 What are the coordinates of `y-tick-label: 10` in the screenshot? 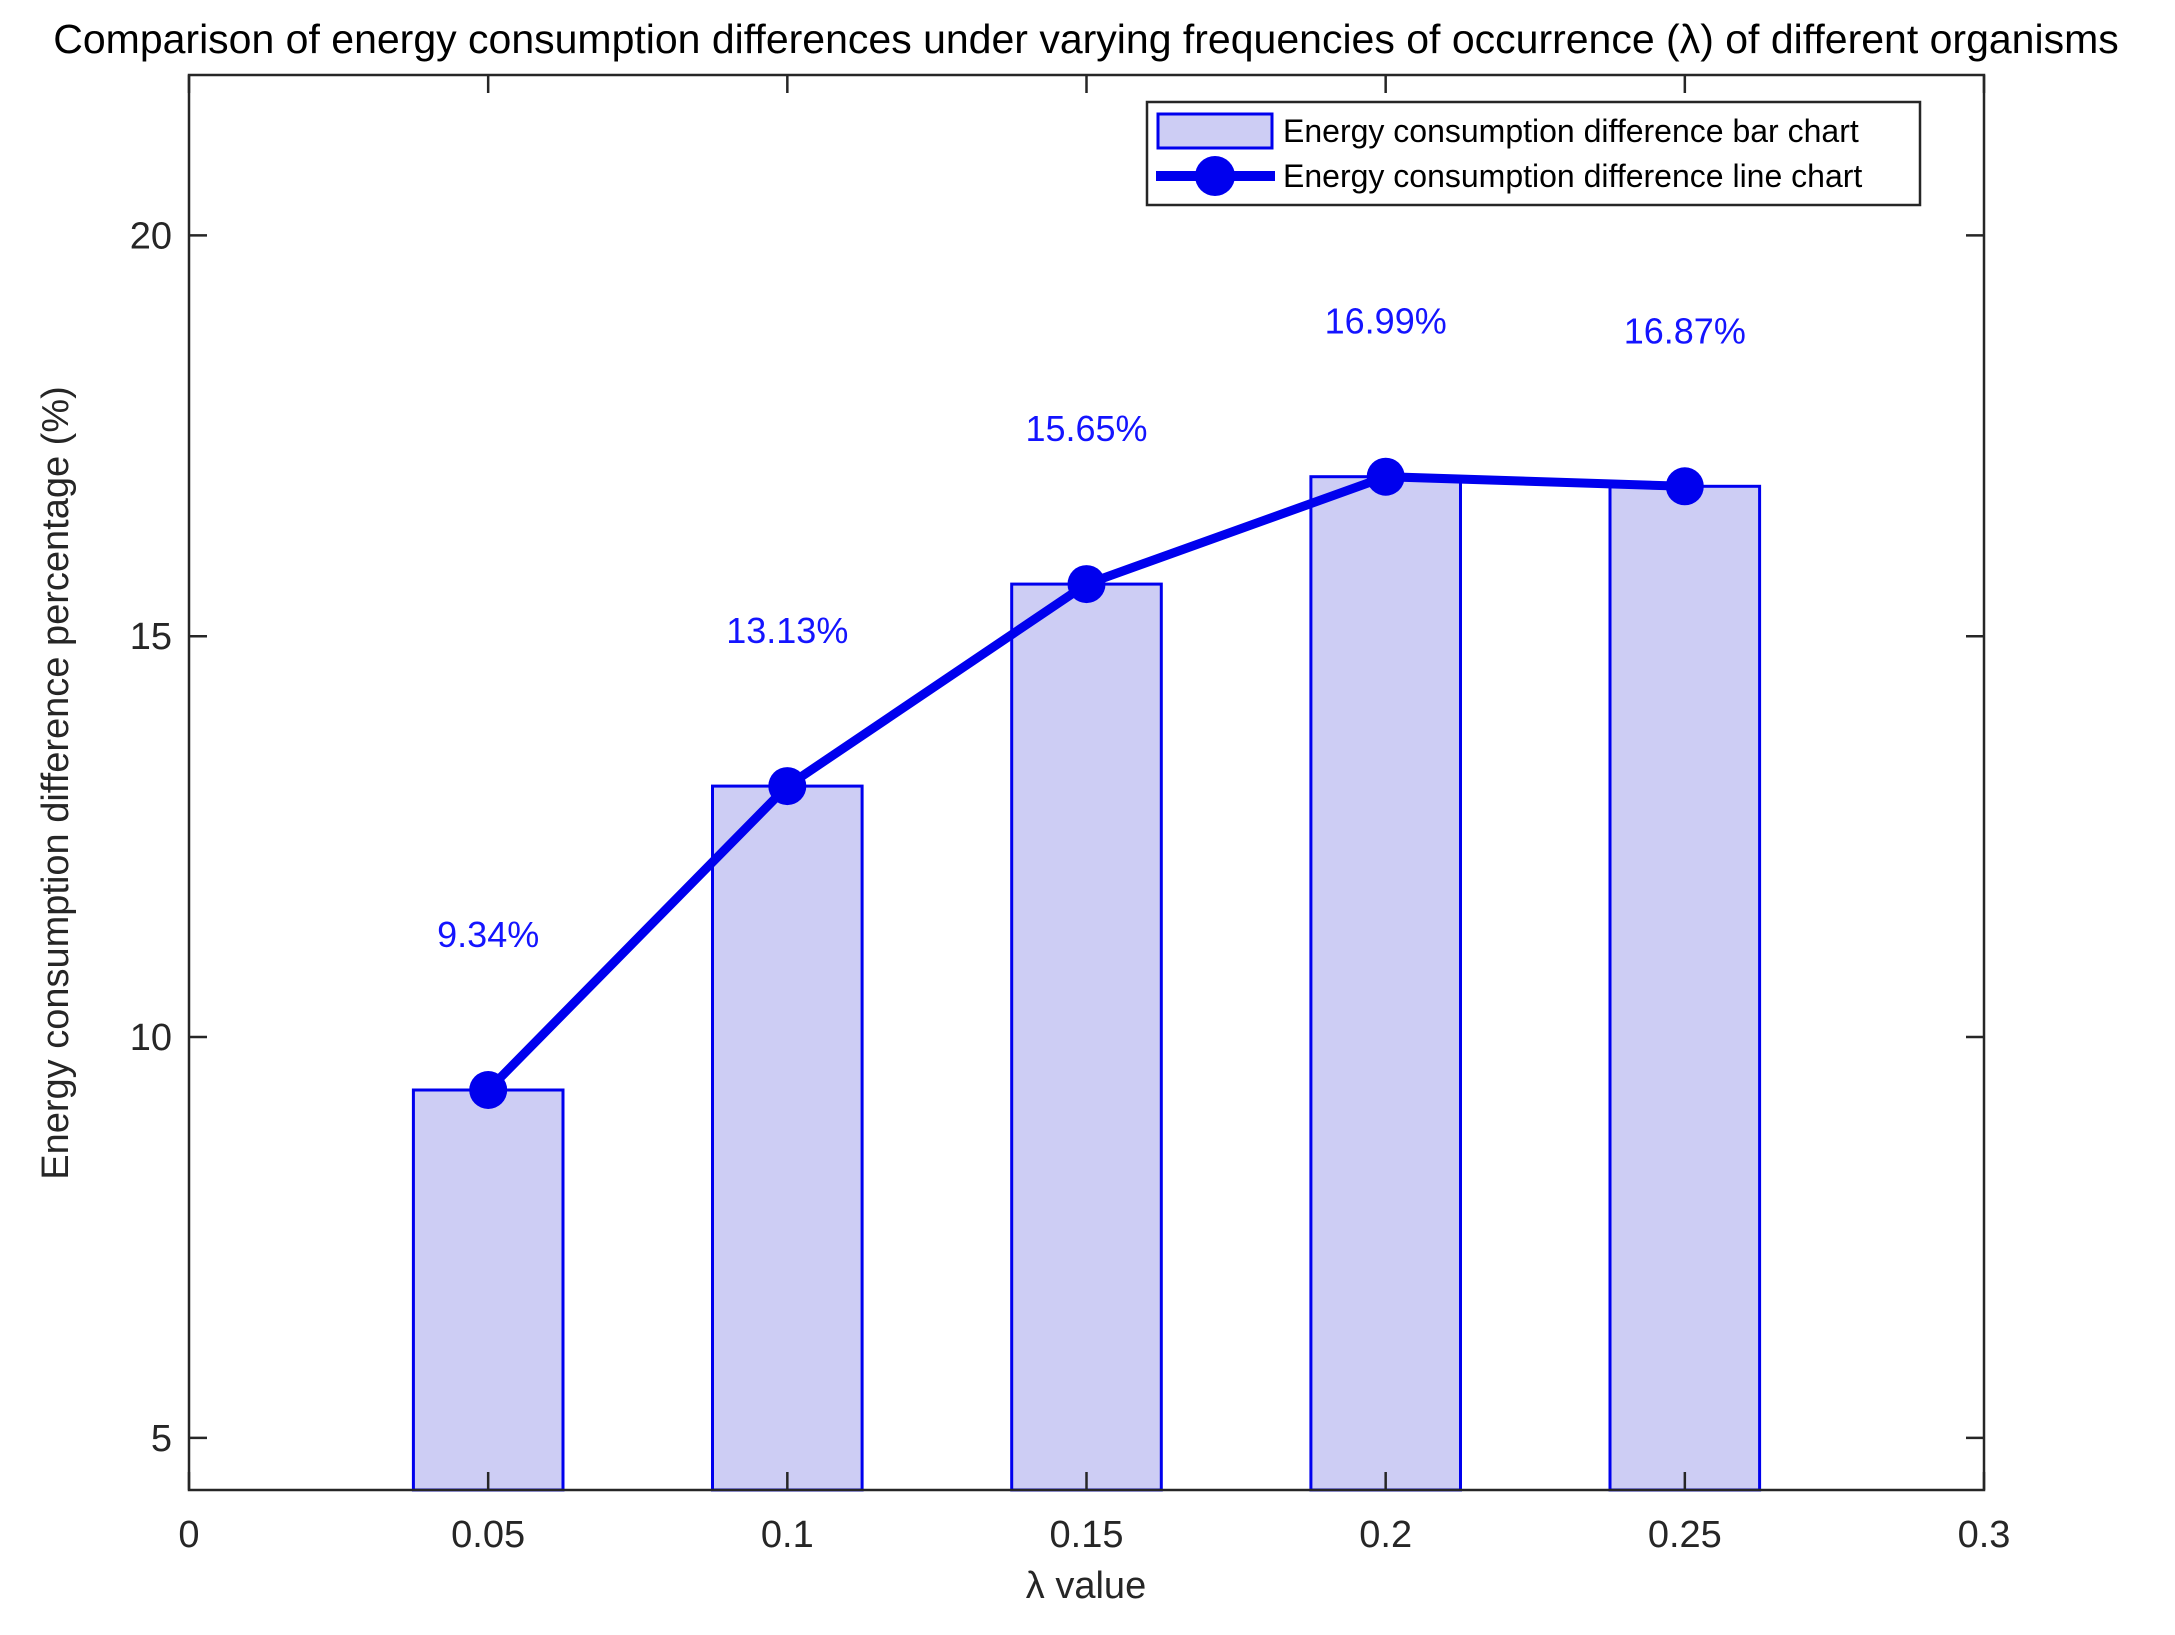 It's located at (151, 1038).